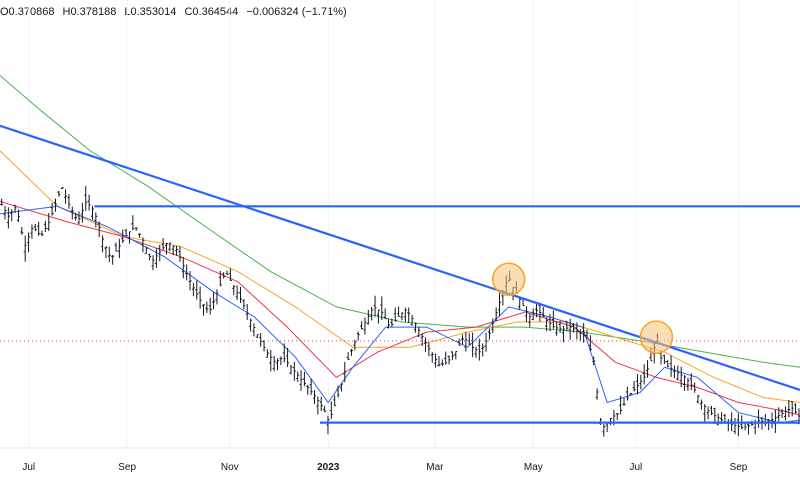 This screenshot has height=478, width=800. What do you see at coordinates (435, 467) in the screenshot?
I see `x-tick-label: Mar` at bounding box center [435, 467].